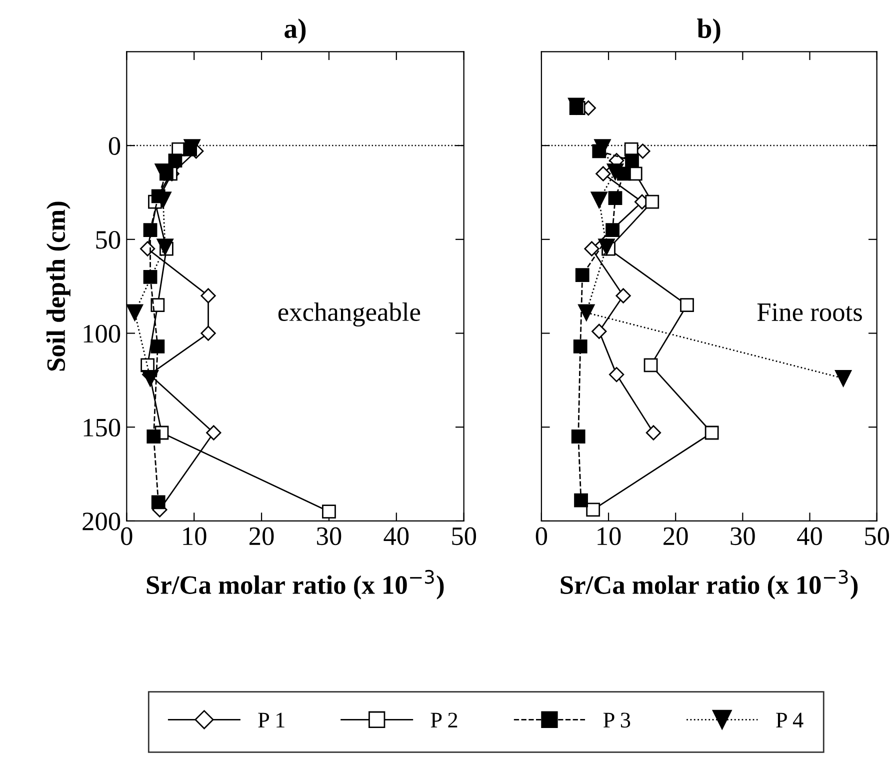 This screenshot has width=892, height=760. What do you see at coordinates (708, 31) in the screenshot?
I see `chart-title: b)` at bounding box center [708, 31].